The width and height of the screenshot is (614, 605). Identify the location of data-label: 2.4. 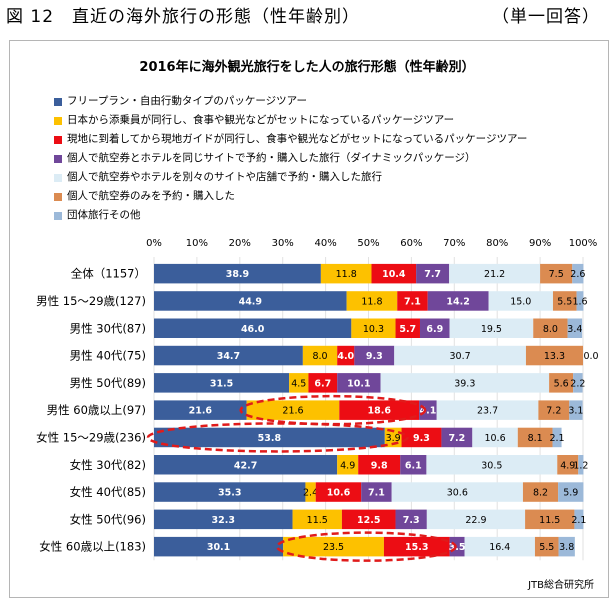
(310, 493).